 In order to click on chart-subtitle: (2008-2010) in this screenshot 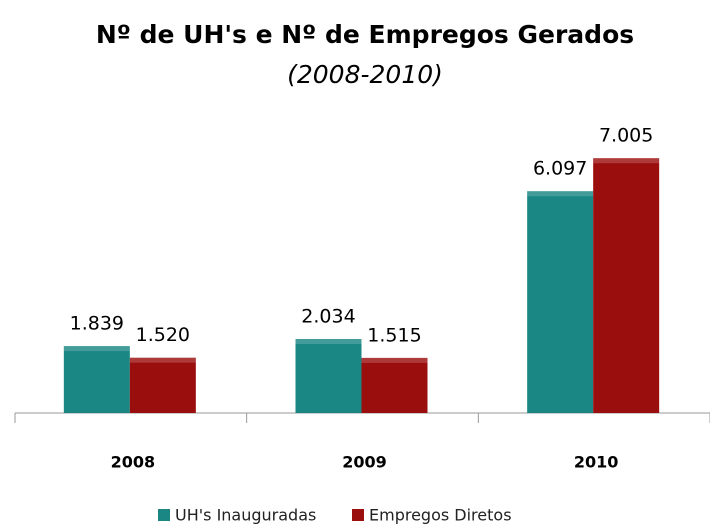, I will do `click(365, 74)`.